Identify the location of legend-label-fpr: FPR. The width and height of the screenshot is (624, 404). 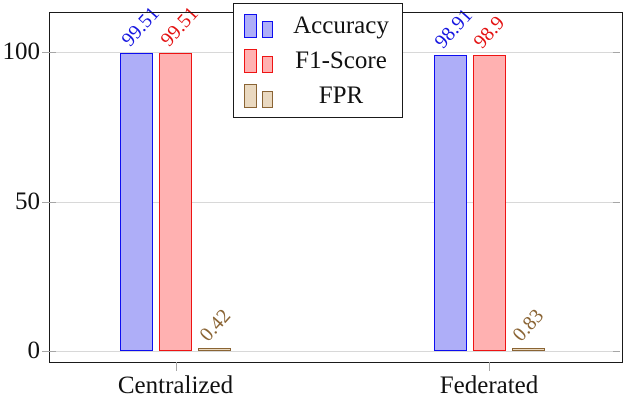
(341, 95).